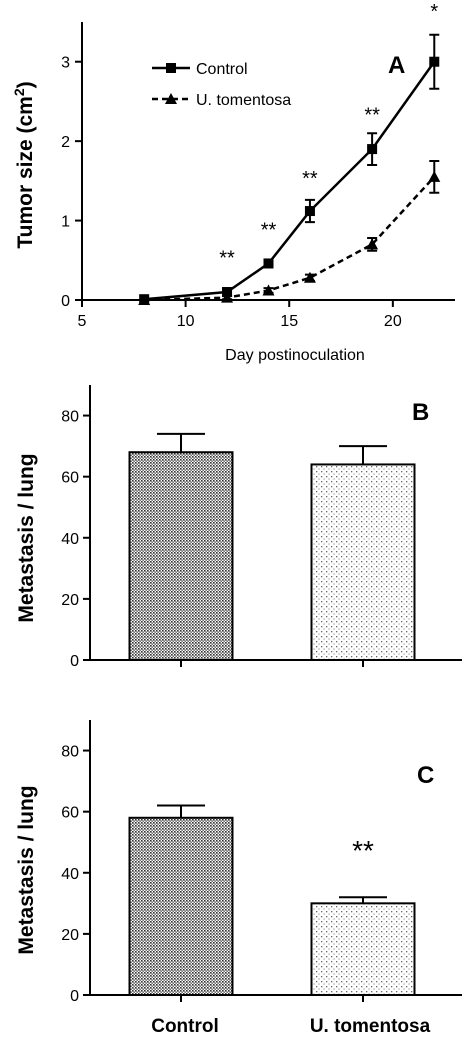 This screenshot has width=474, height=1039. Describe the element at coordinates (74, 996) in the screenshot. I see `panel-c-y-tick-label: 0` at that location.